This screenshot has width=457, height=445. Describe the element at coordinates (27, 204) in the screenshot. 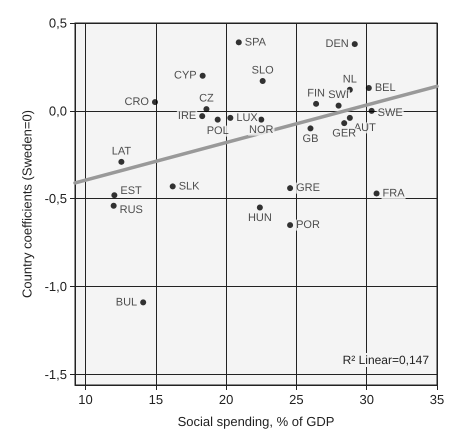

I see `y-axis-title: Country coefficients (Sweden=0)` at that location.